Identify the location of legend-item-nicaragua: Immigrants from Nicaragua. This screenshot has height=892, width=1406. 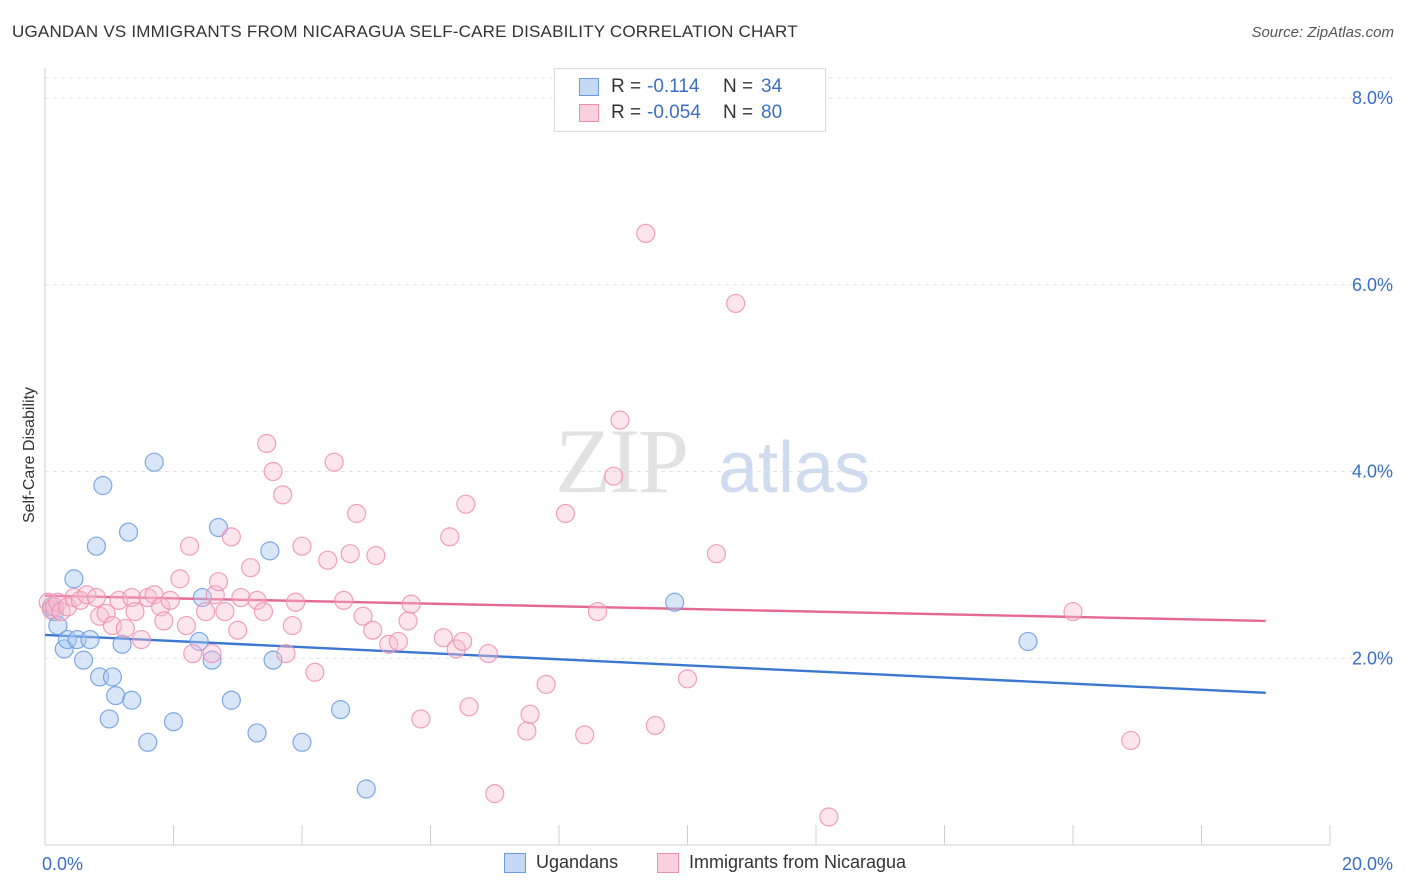
(781, 862).